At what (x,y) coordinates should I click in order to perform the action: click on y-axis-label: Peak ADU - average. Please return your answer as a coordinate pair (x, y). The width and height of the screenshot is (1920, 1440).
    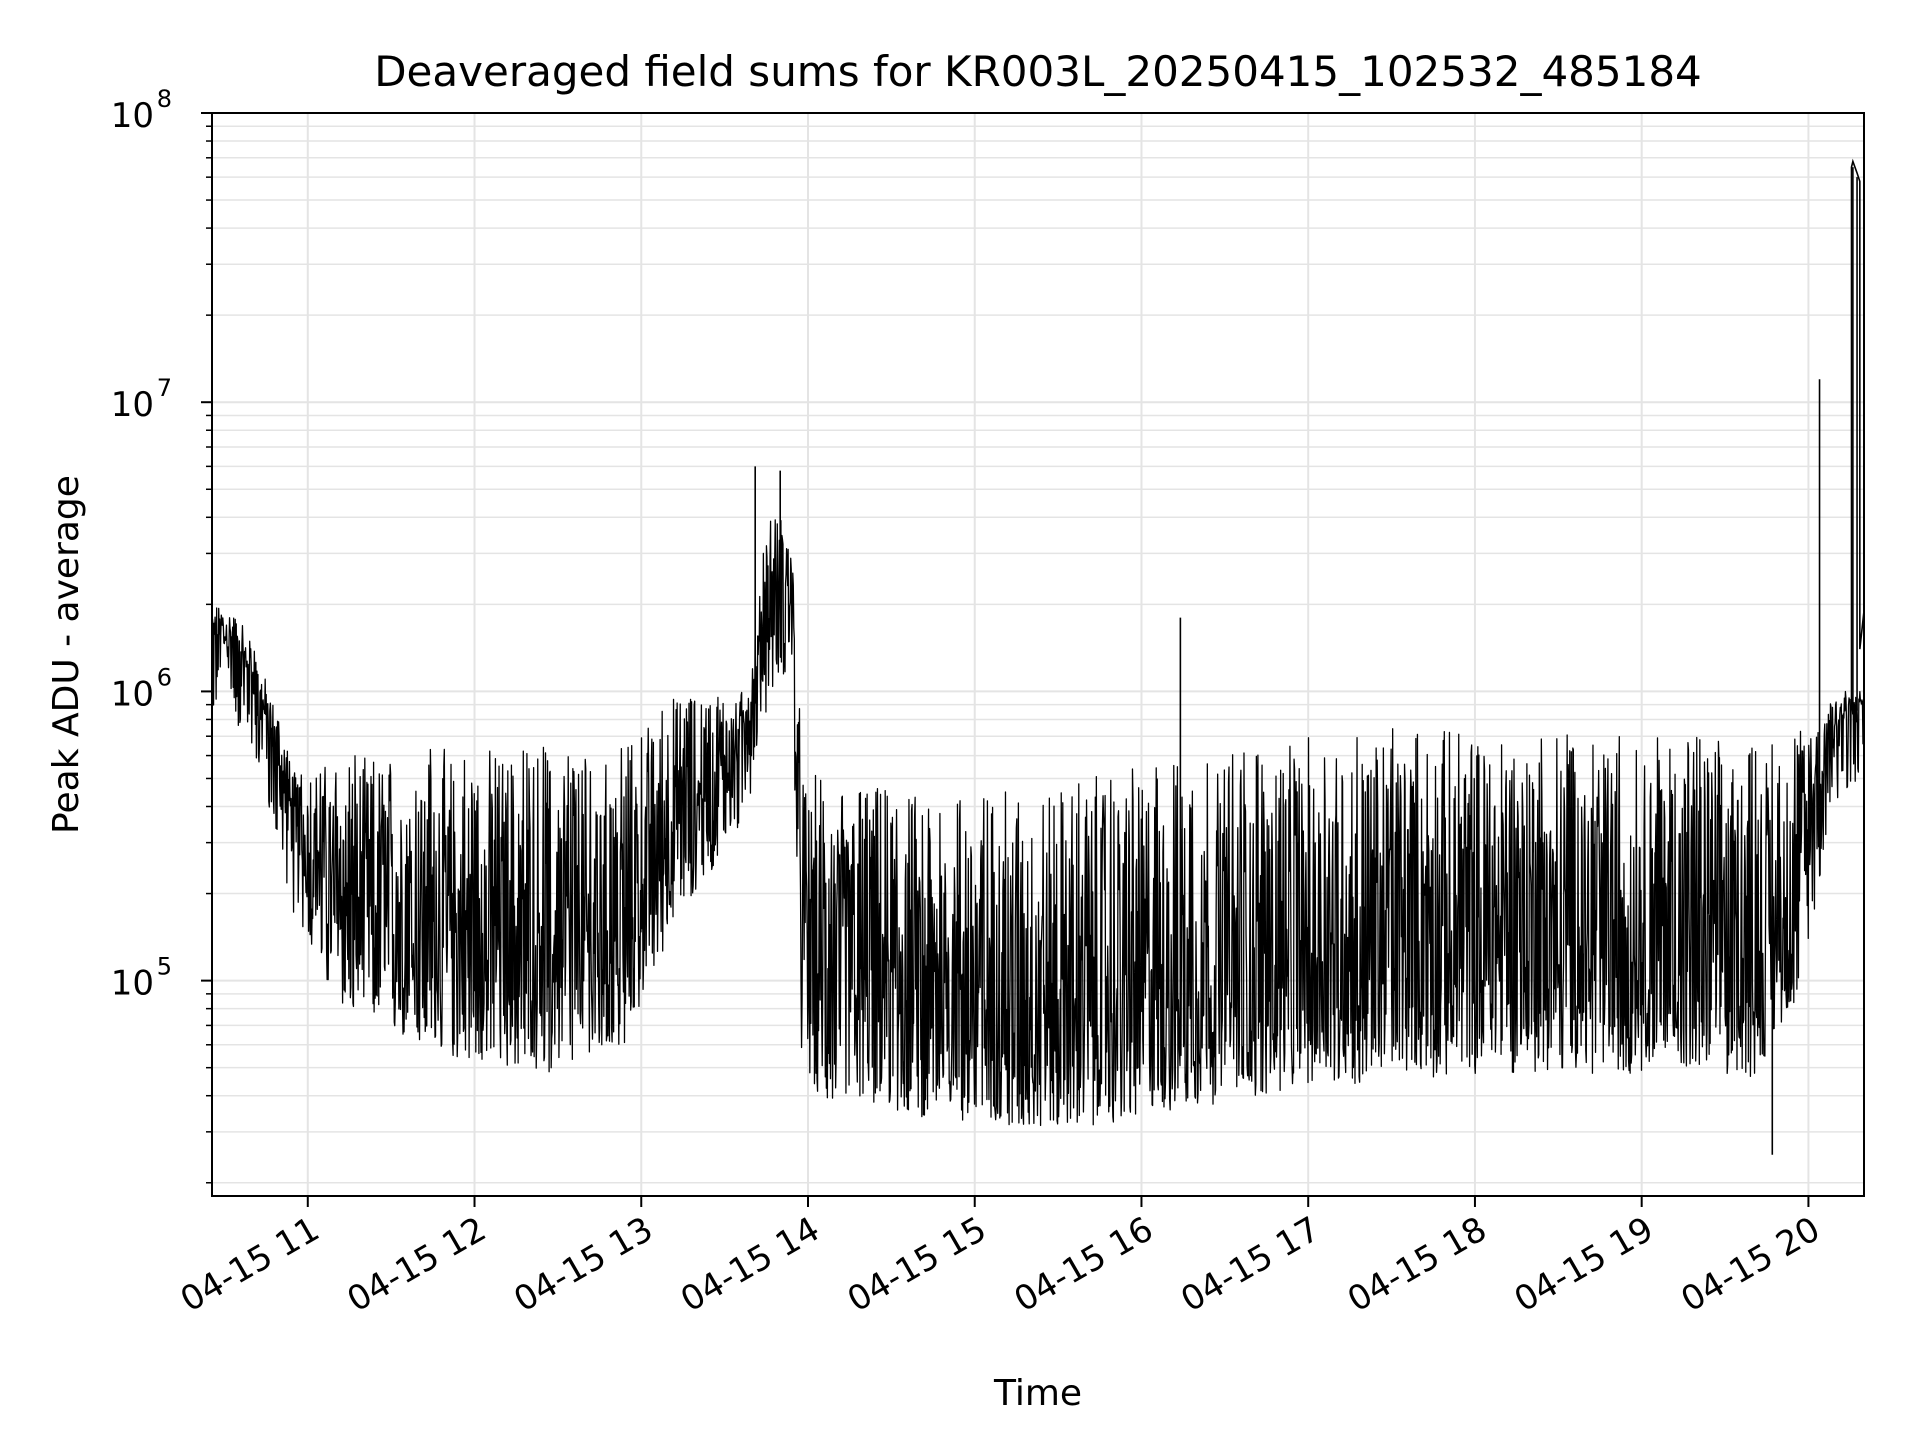
    Looking at the image, I should click on (66, 654).